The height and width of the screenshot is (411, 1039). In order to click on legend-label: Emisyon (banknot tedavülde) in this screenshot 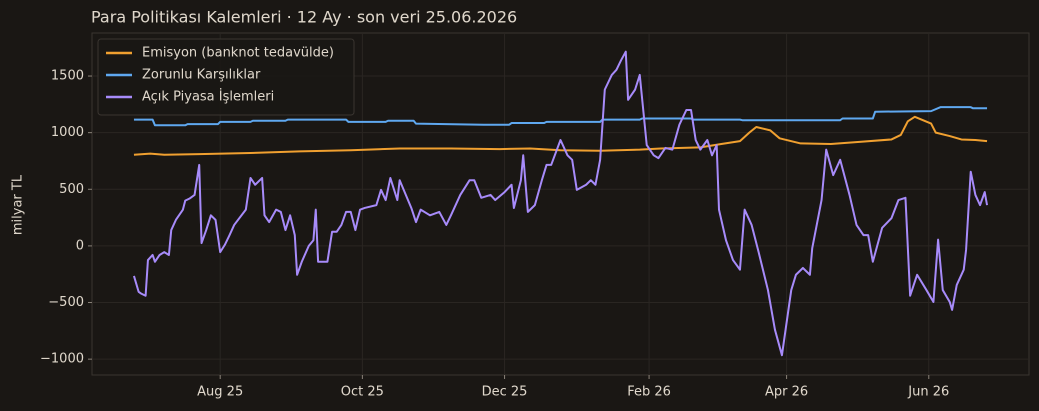, I will do `click(238, 53)`.